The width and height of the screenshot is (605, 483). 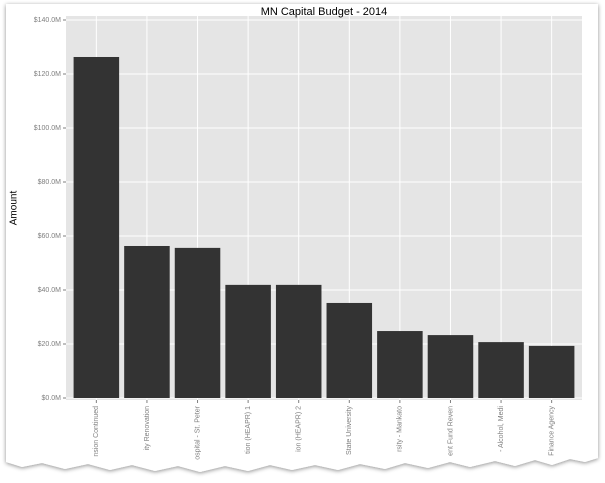 I want to click on x-tick-label: ospital - St. Peter, so click(x=197, y=432).